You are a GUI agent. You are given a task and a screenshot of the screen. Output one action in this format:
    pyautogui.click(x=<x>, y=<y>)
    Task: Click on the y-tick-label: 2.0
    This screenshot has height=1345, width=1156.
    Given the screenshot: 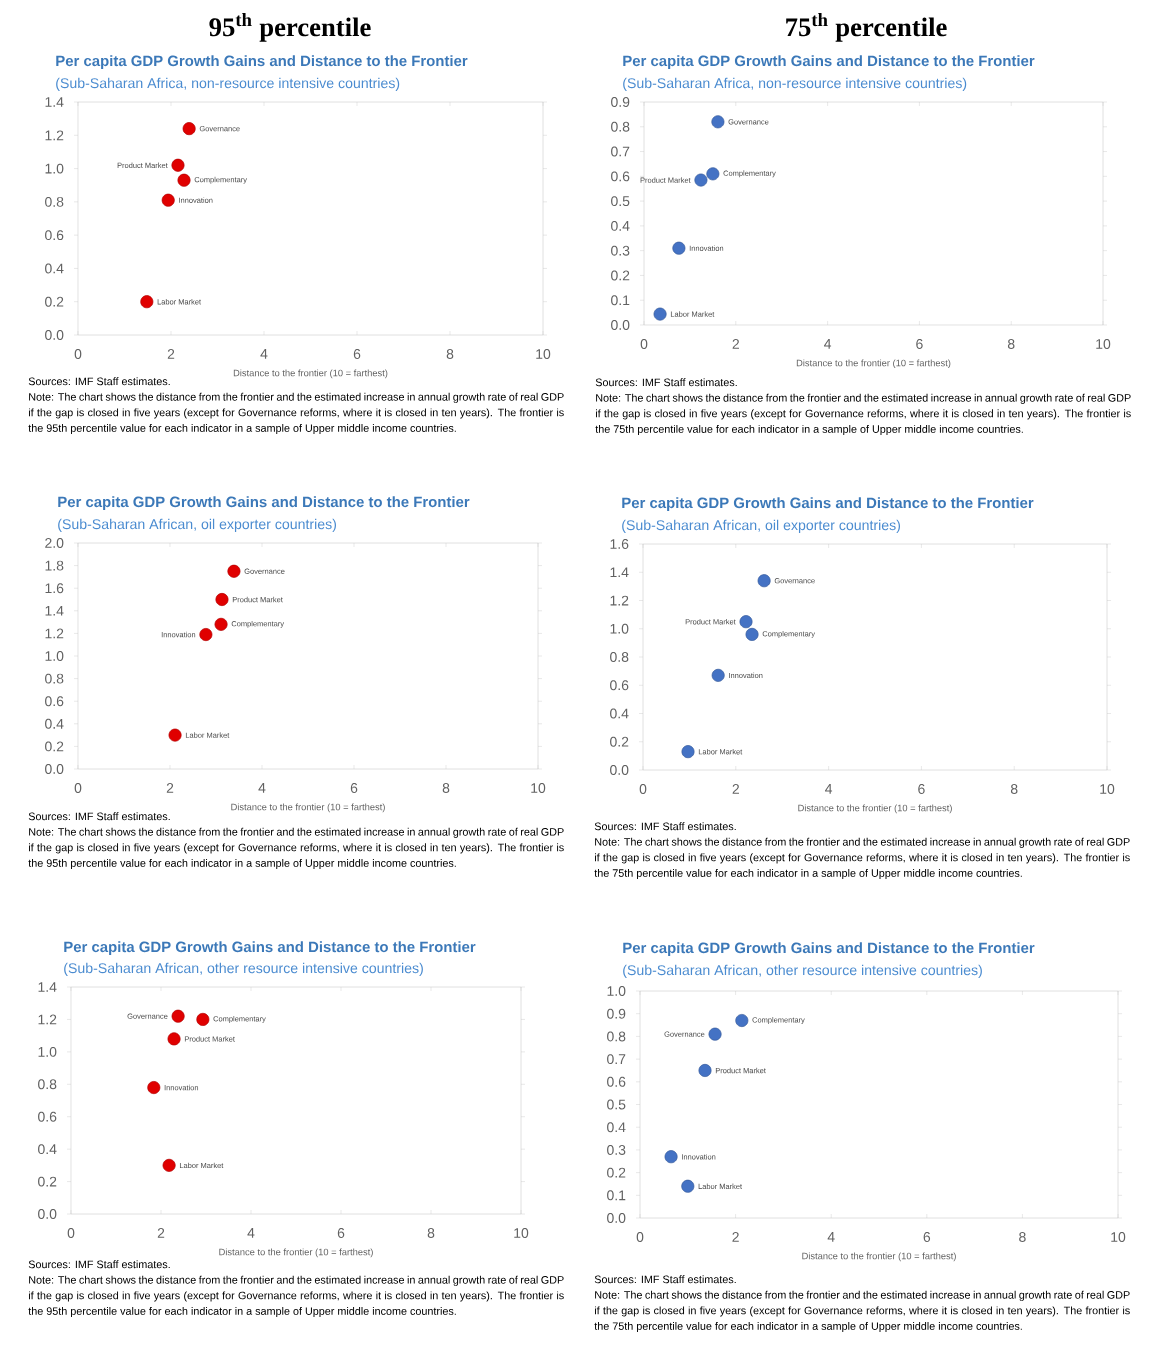 What is the action you would take?
    pyautogui.click(x=54, y=543)
    